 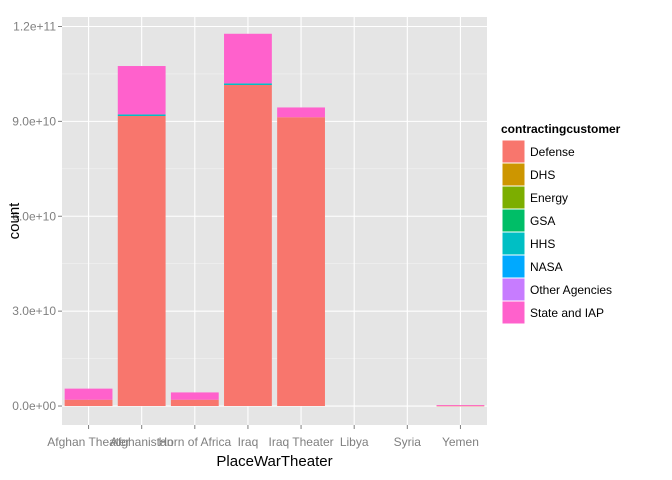 I want to click on x-tick-label: Horn of Africa, so click(x=194, y=442).